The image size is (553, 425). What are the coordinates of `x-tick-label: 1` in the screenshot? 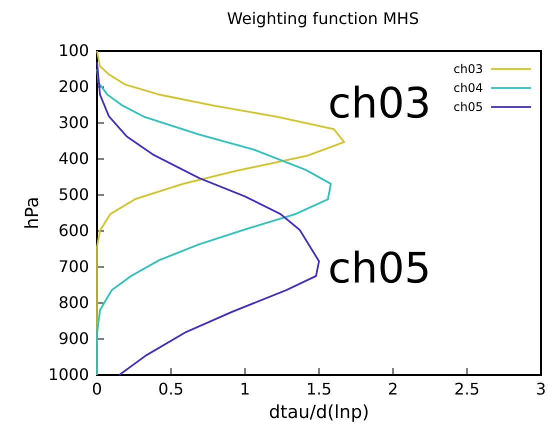 It's located at (245, 388).